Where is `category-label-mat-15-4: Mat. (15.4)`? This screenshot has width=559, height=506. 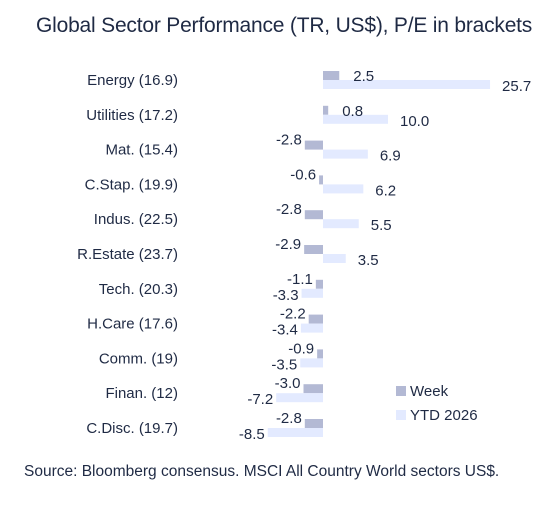
category-label-mat-15-4: Mat. (15.4) is located at coordinates (141, 150).